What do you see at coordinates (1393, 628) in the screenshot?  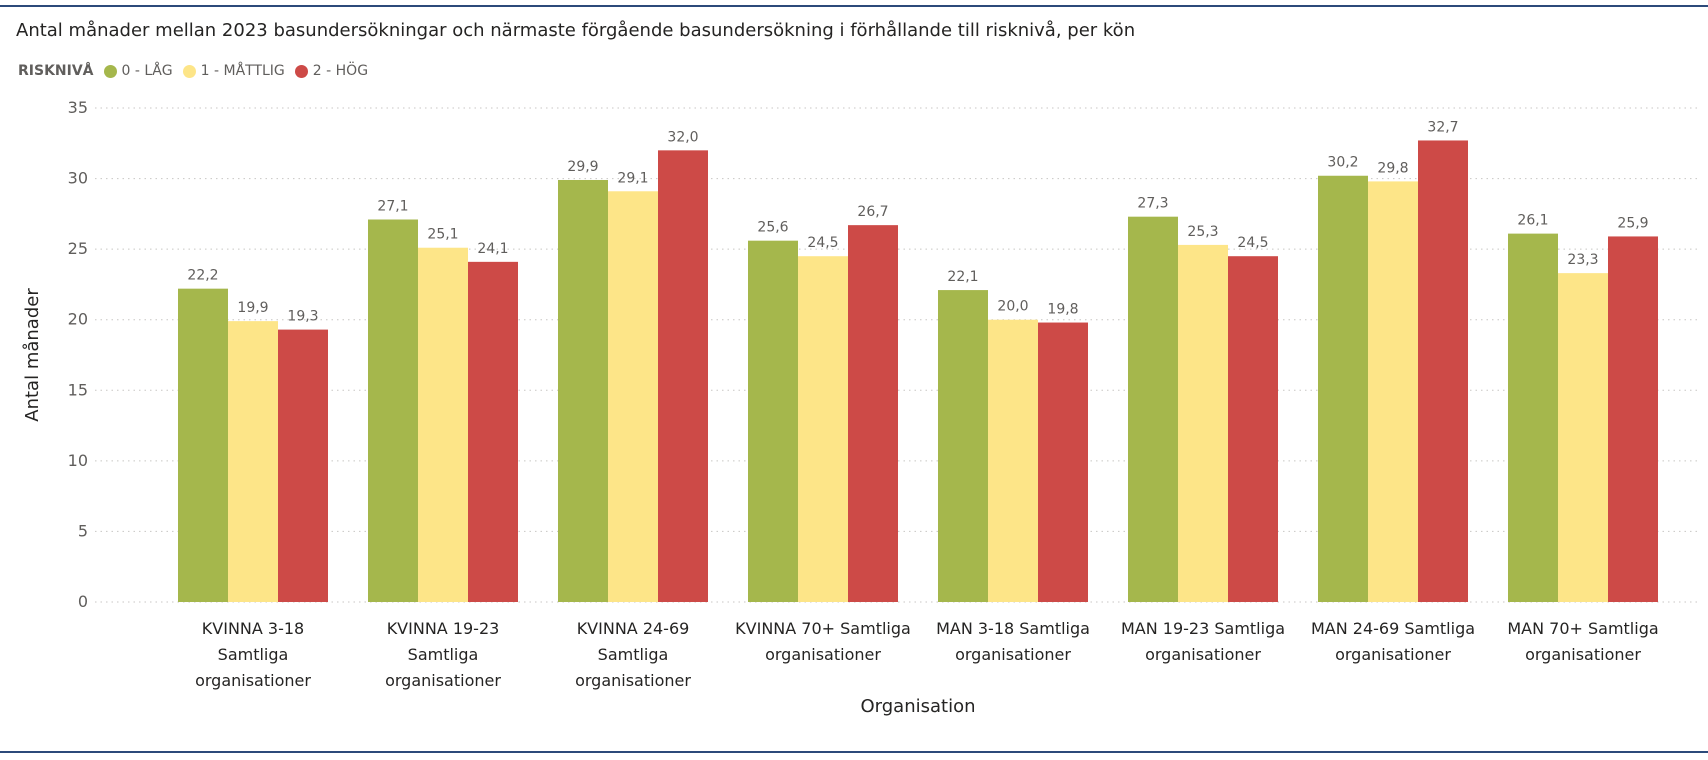 I see `x-tick-label: MAN 24-69 Samtliga` at bounding box center [1393, 628].